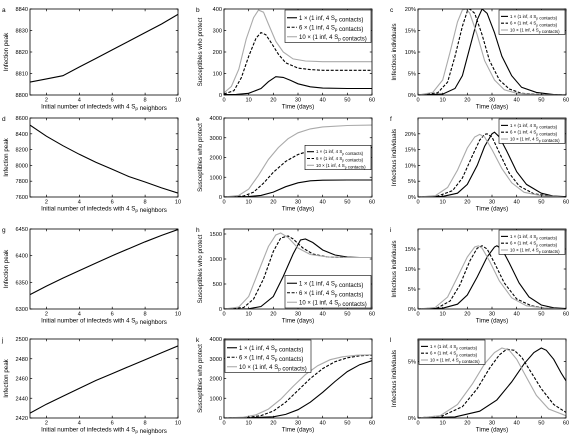 Image resolution: width=587 pixels, height=442 pixels. Describe the element at coordinates (112, 424) in the screenshot. I see `panel-j-x-tick-label: 6` at that location.